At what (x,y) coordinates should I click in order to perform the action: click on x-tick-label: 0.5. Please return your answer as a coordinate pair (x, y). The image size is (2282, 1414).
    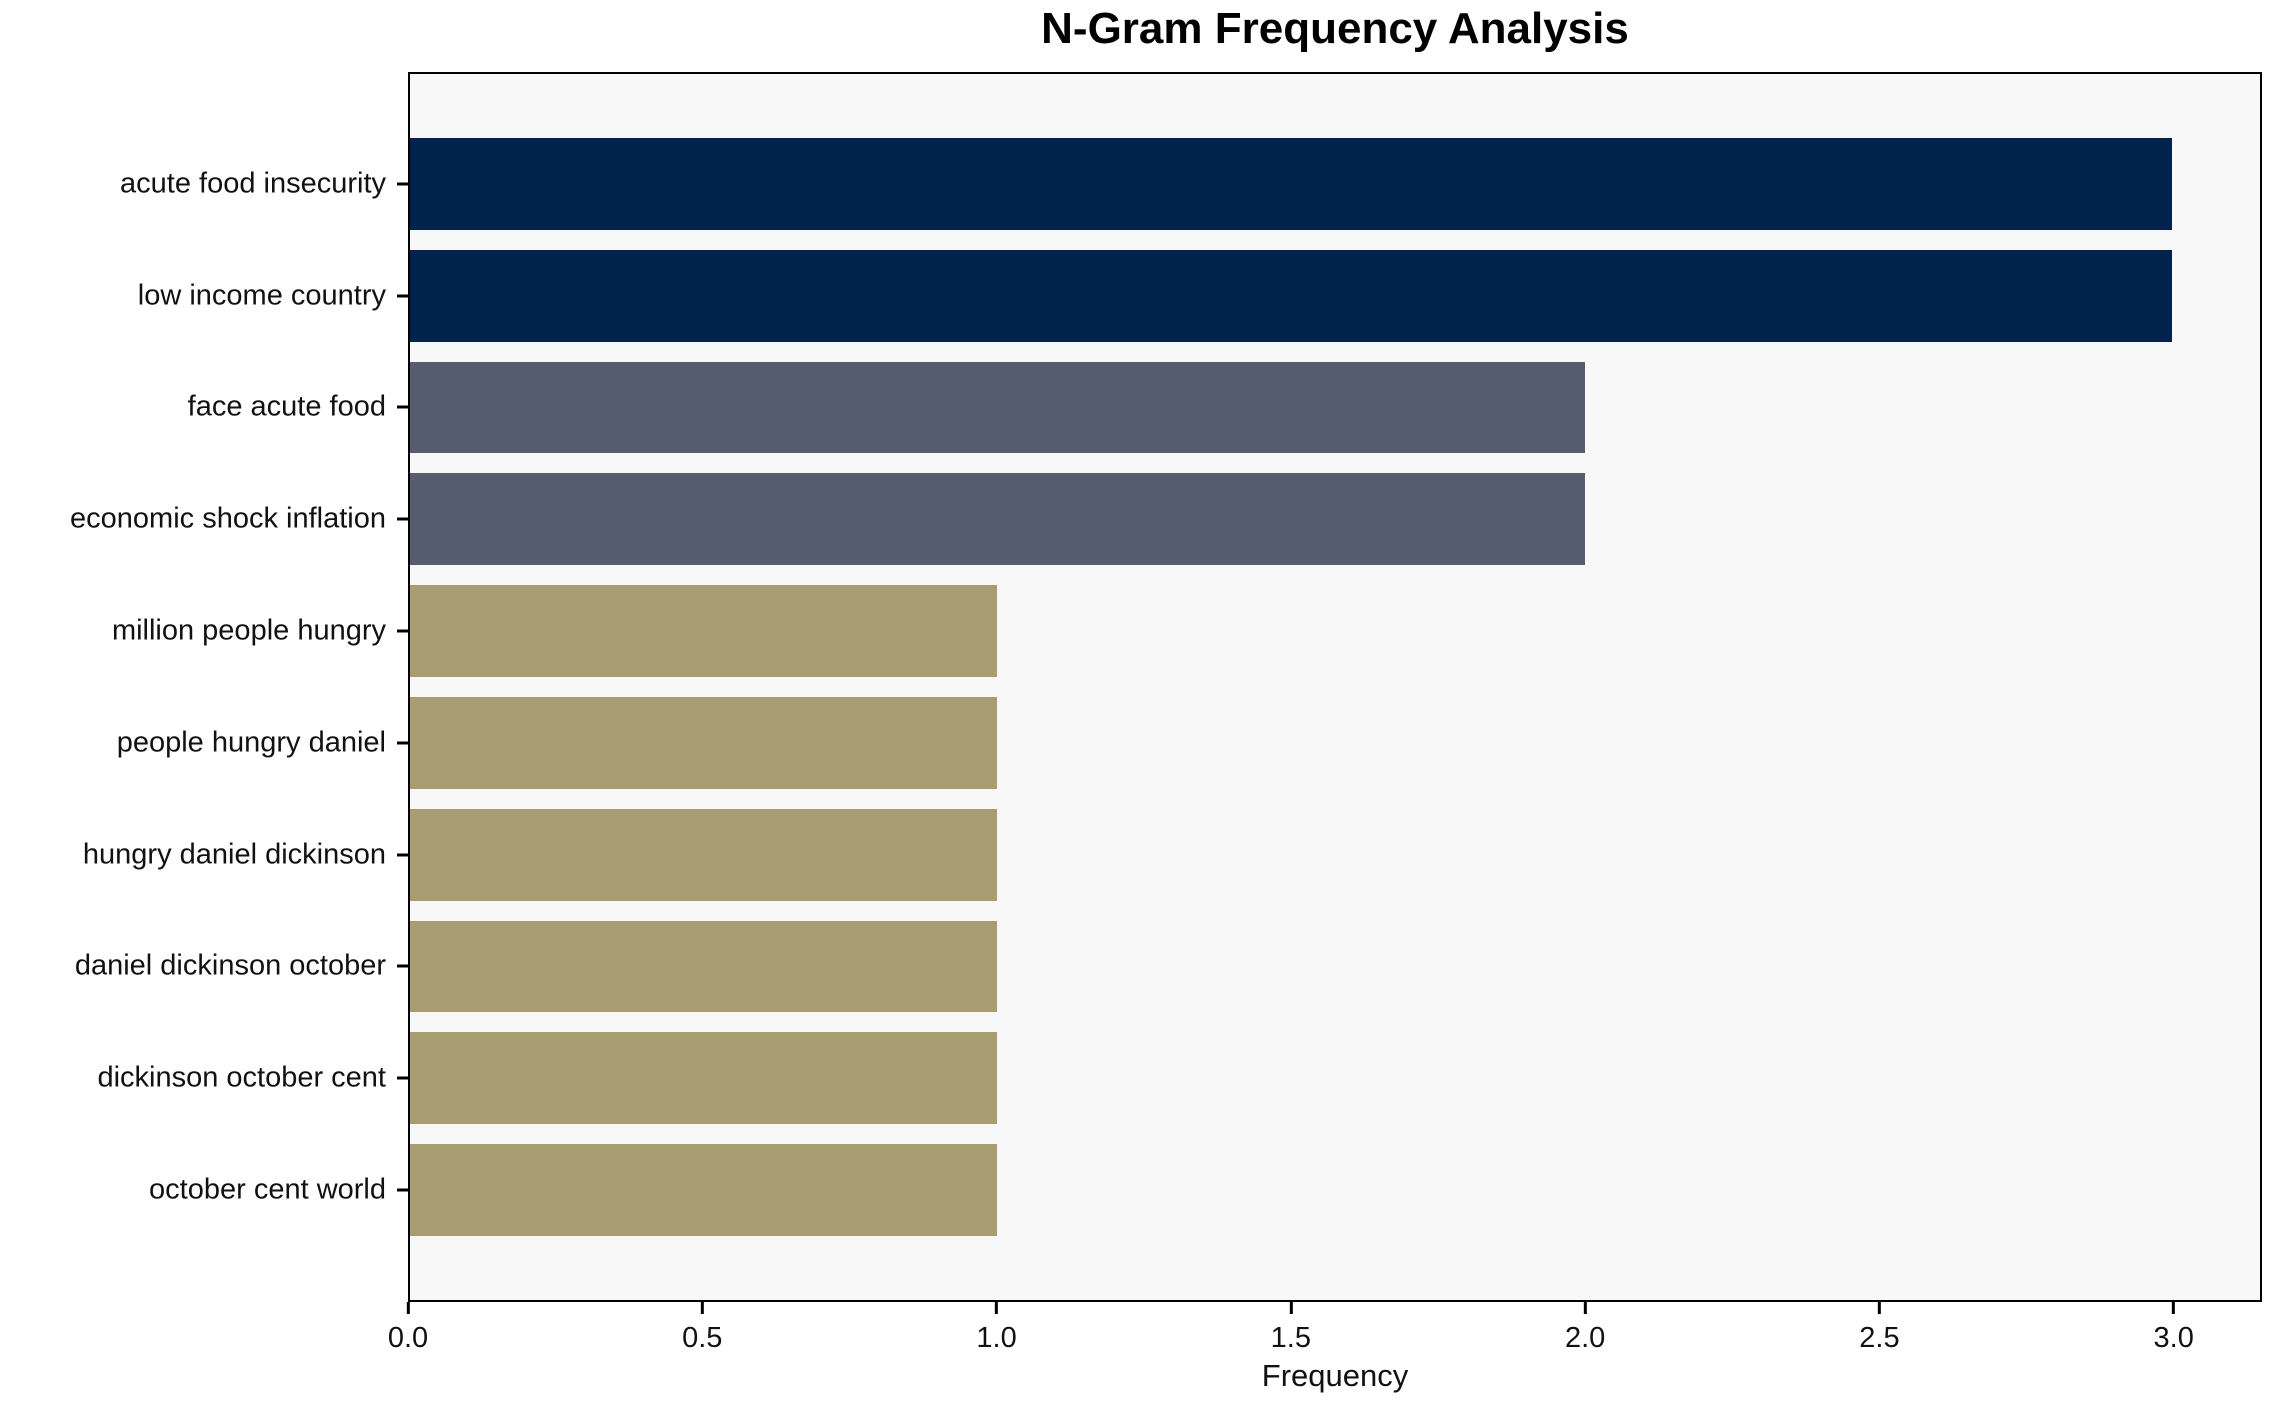
    Looking at the image, I should click on (702, 1338).